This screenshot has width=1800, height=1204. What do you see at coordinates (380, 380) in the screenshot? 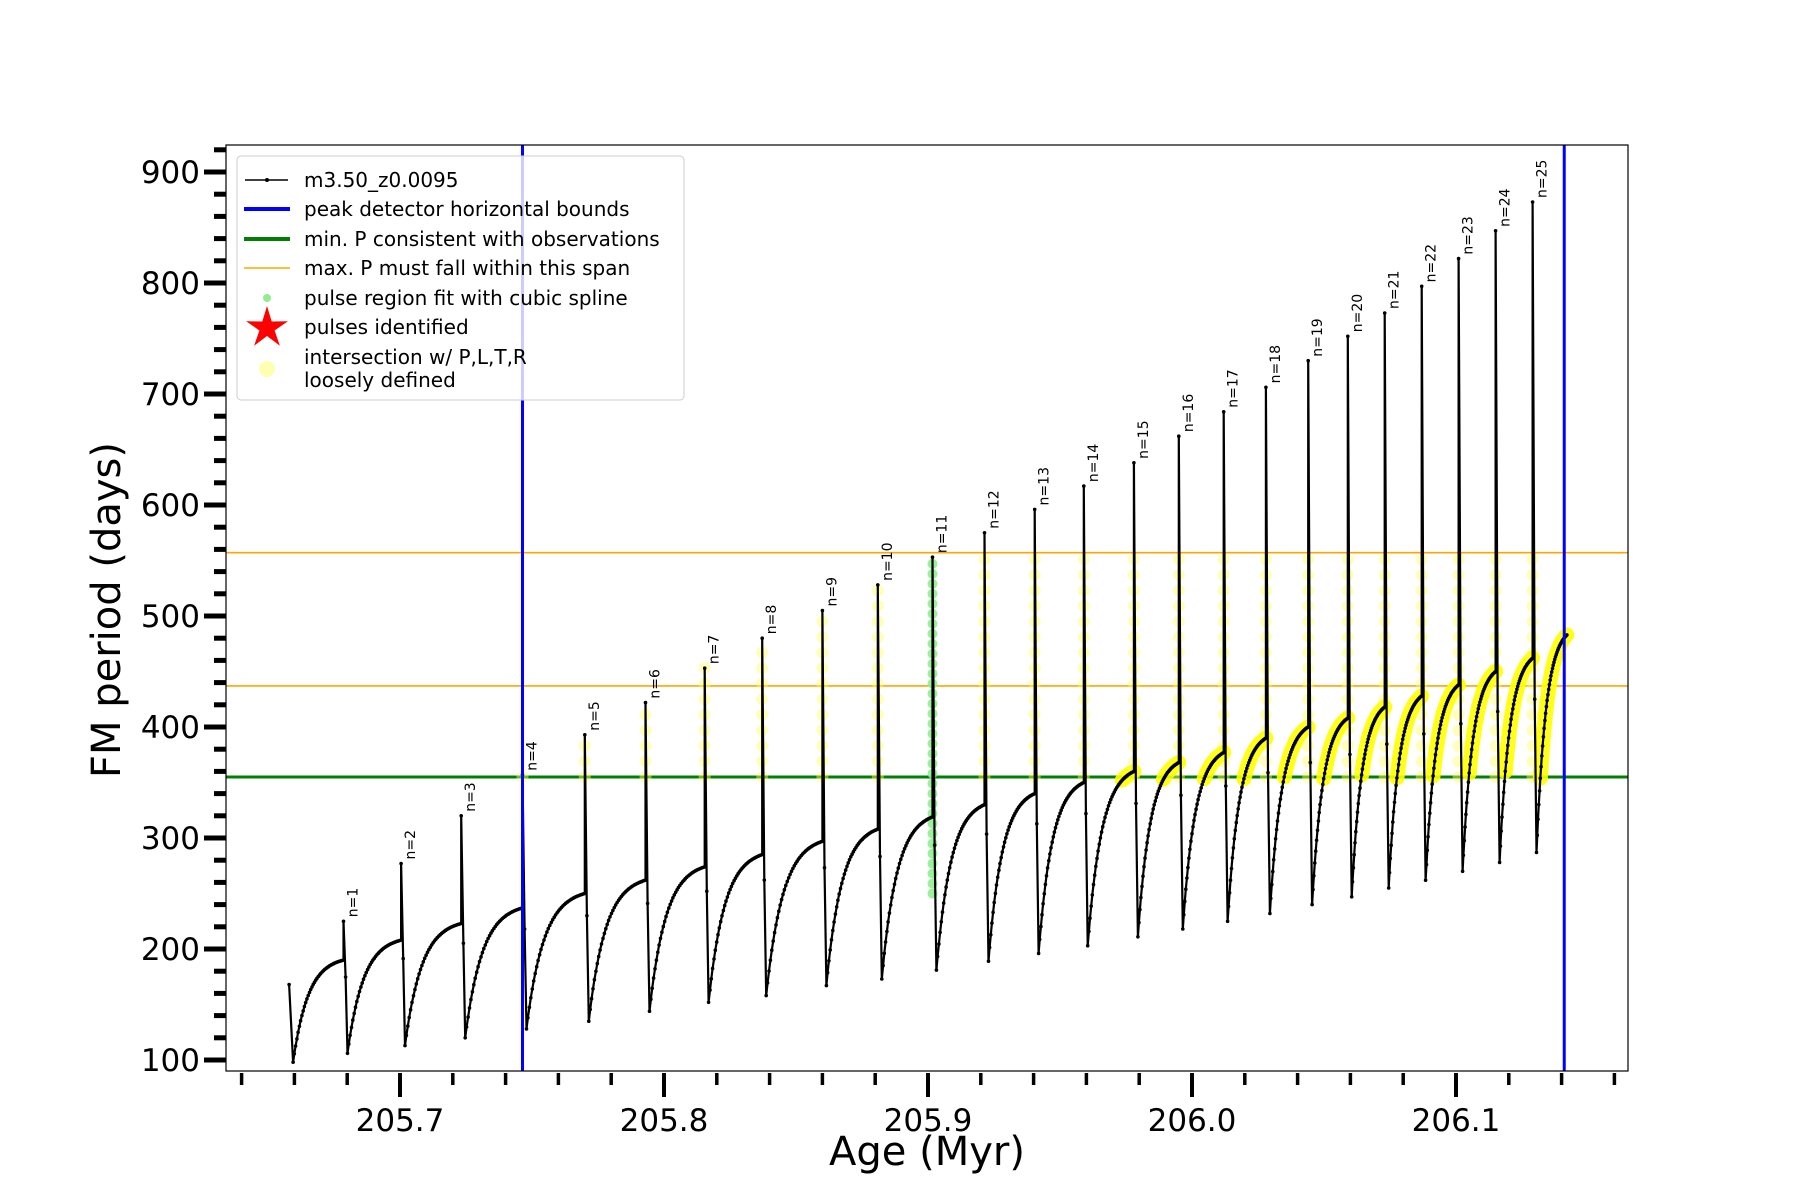
I see `legend-label: loosely defined` at bounding box center [380, 380].